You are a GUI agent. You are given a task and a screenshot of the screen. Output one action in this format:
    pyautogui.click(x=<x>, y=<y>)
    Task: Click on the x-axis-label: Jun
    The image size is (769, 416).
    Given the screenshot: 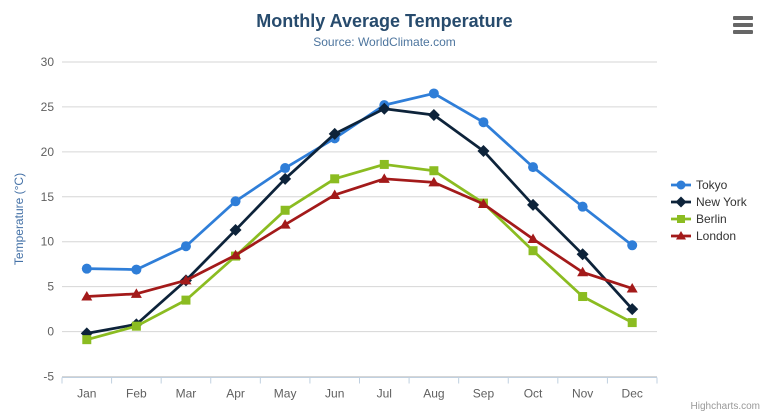 What is the action you would take?
    pyautogui.click(x=334, y=394)
    